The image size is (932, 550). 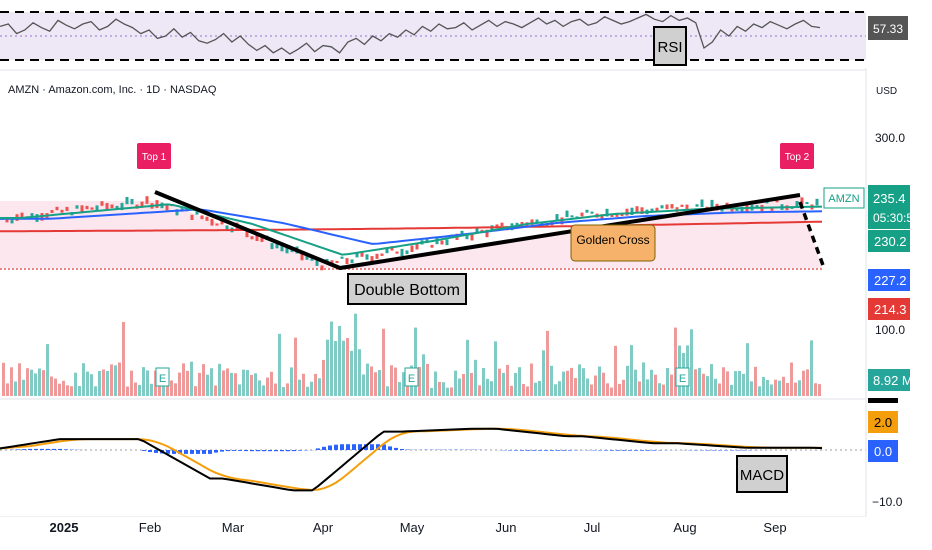 What do you see at coordinates (162, 377) in the screenshot?
I see `earnings-marker-feb: E` at bounding box center [162, 377].